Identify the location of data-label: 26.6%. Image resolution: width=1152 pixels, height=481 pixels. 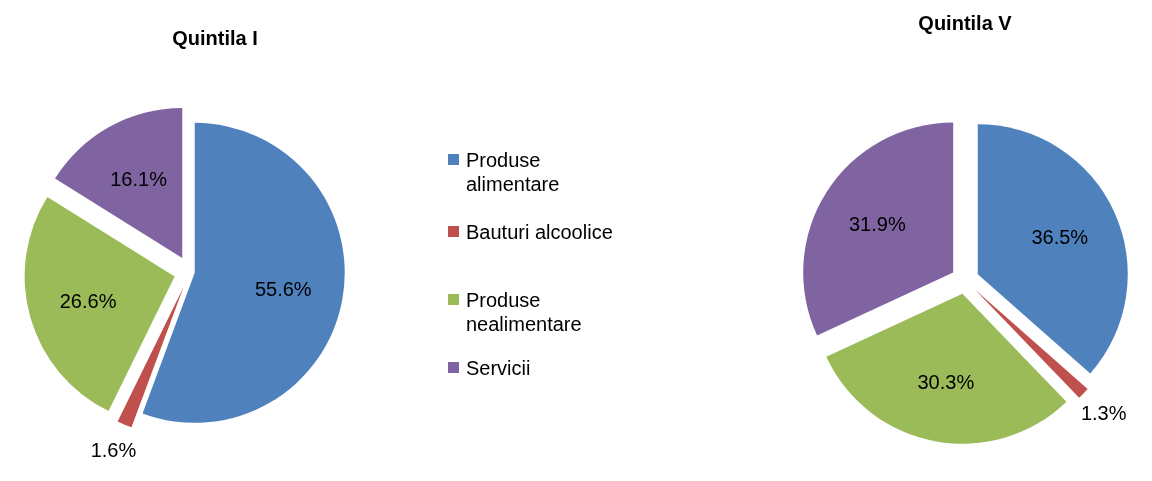
(88, 301).